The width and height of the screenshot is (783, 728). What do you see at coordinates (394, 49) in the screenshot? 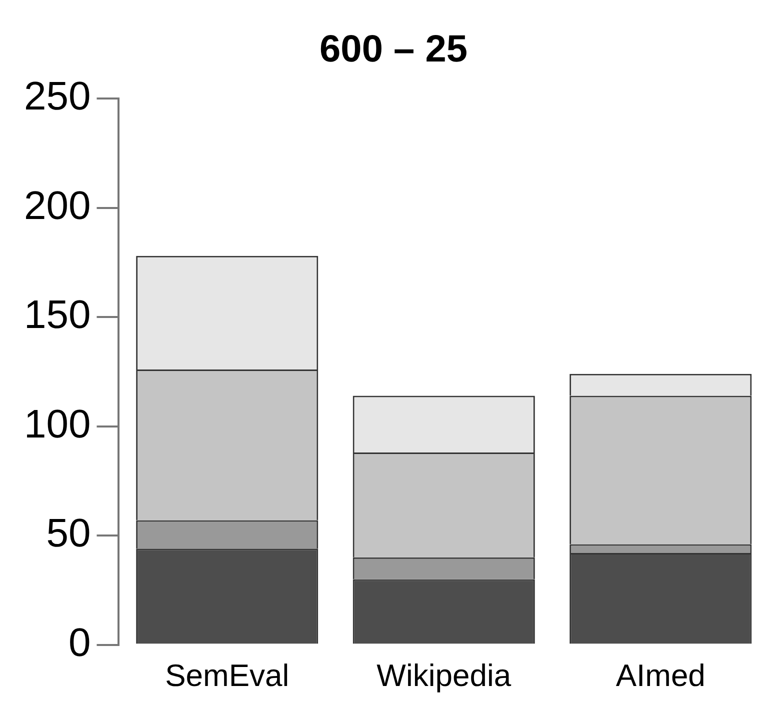
I see `chart-title: 600 – 25` at bounding box center [394, 49].